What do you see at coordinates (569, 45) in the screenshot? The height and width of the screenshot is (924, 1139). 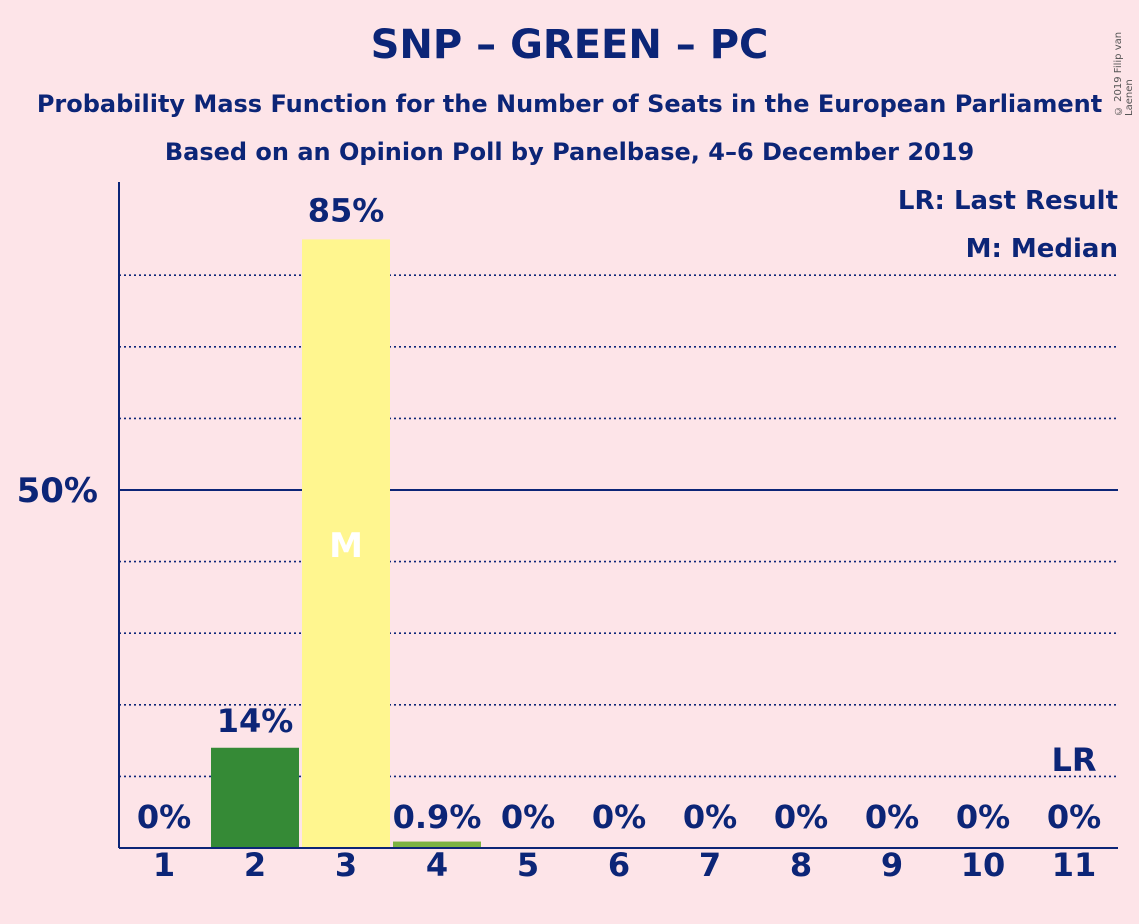 I see `chart-title: SNP – GREEN – PC` at bounding box center [569, 45].